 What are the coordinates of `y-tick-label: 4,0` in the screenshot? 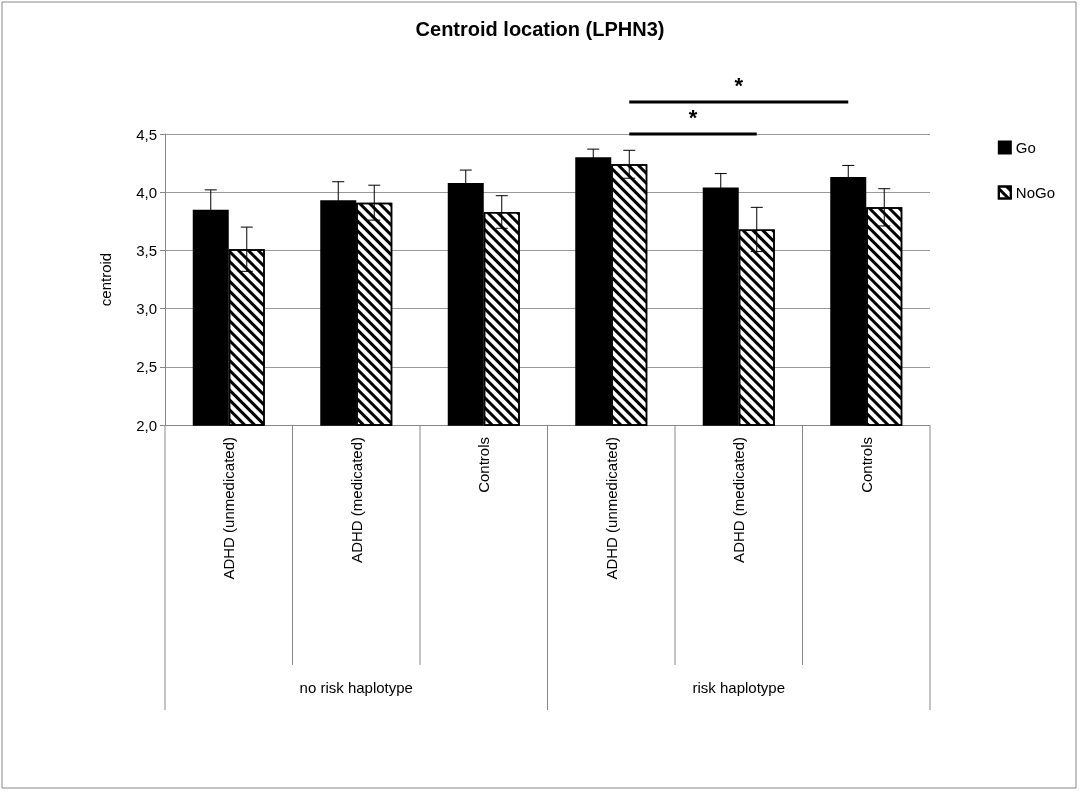 It's located at (146, 192).